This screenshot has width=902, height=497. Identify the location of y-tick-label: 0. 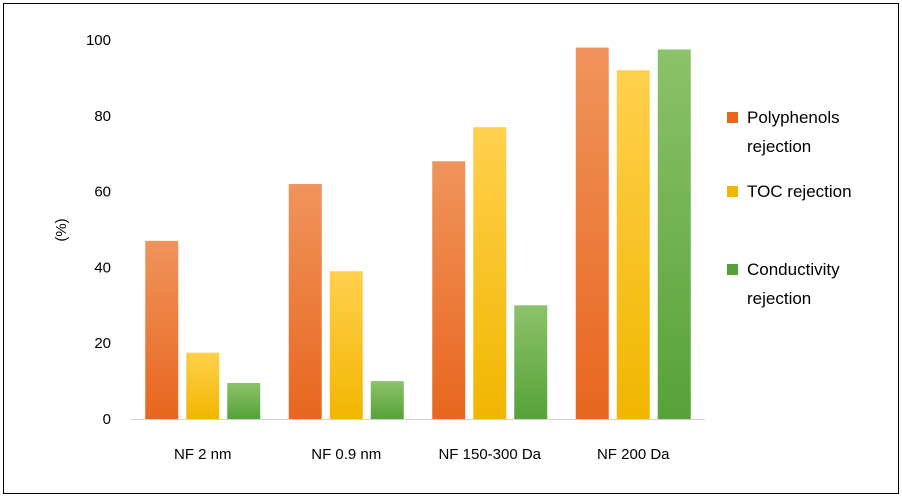
(107, 419).